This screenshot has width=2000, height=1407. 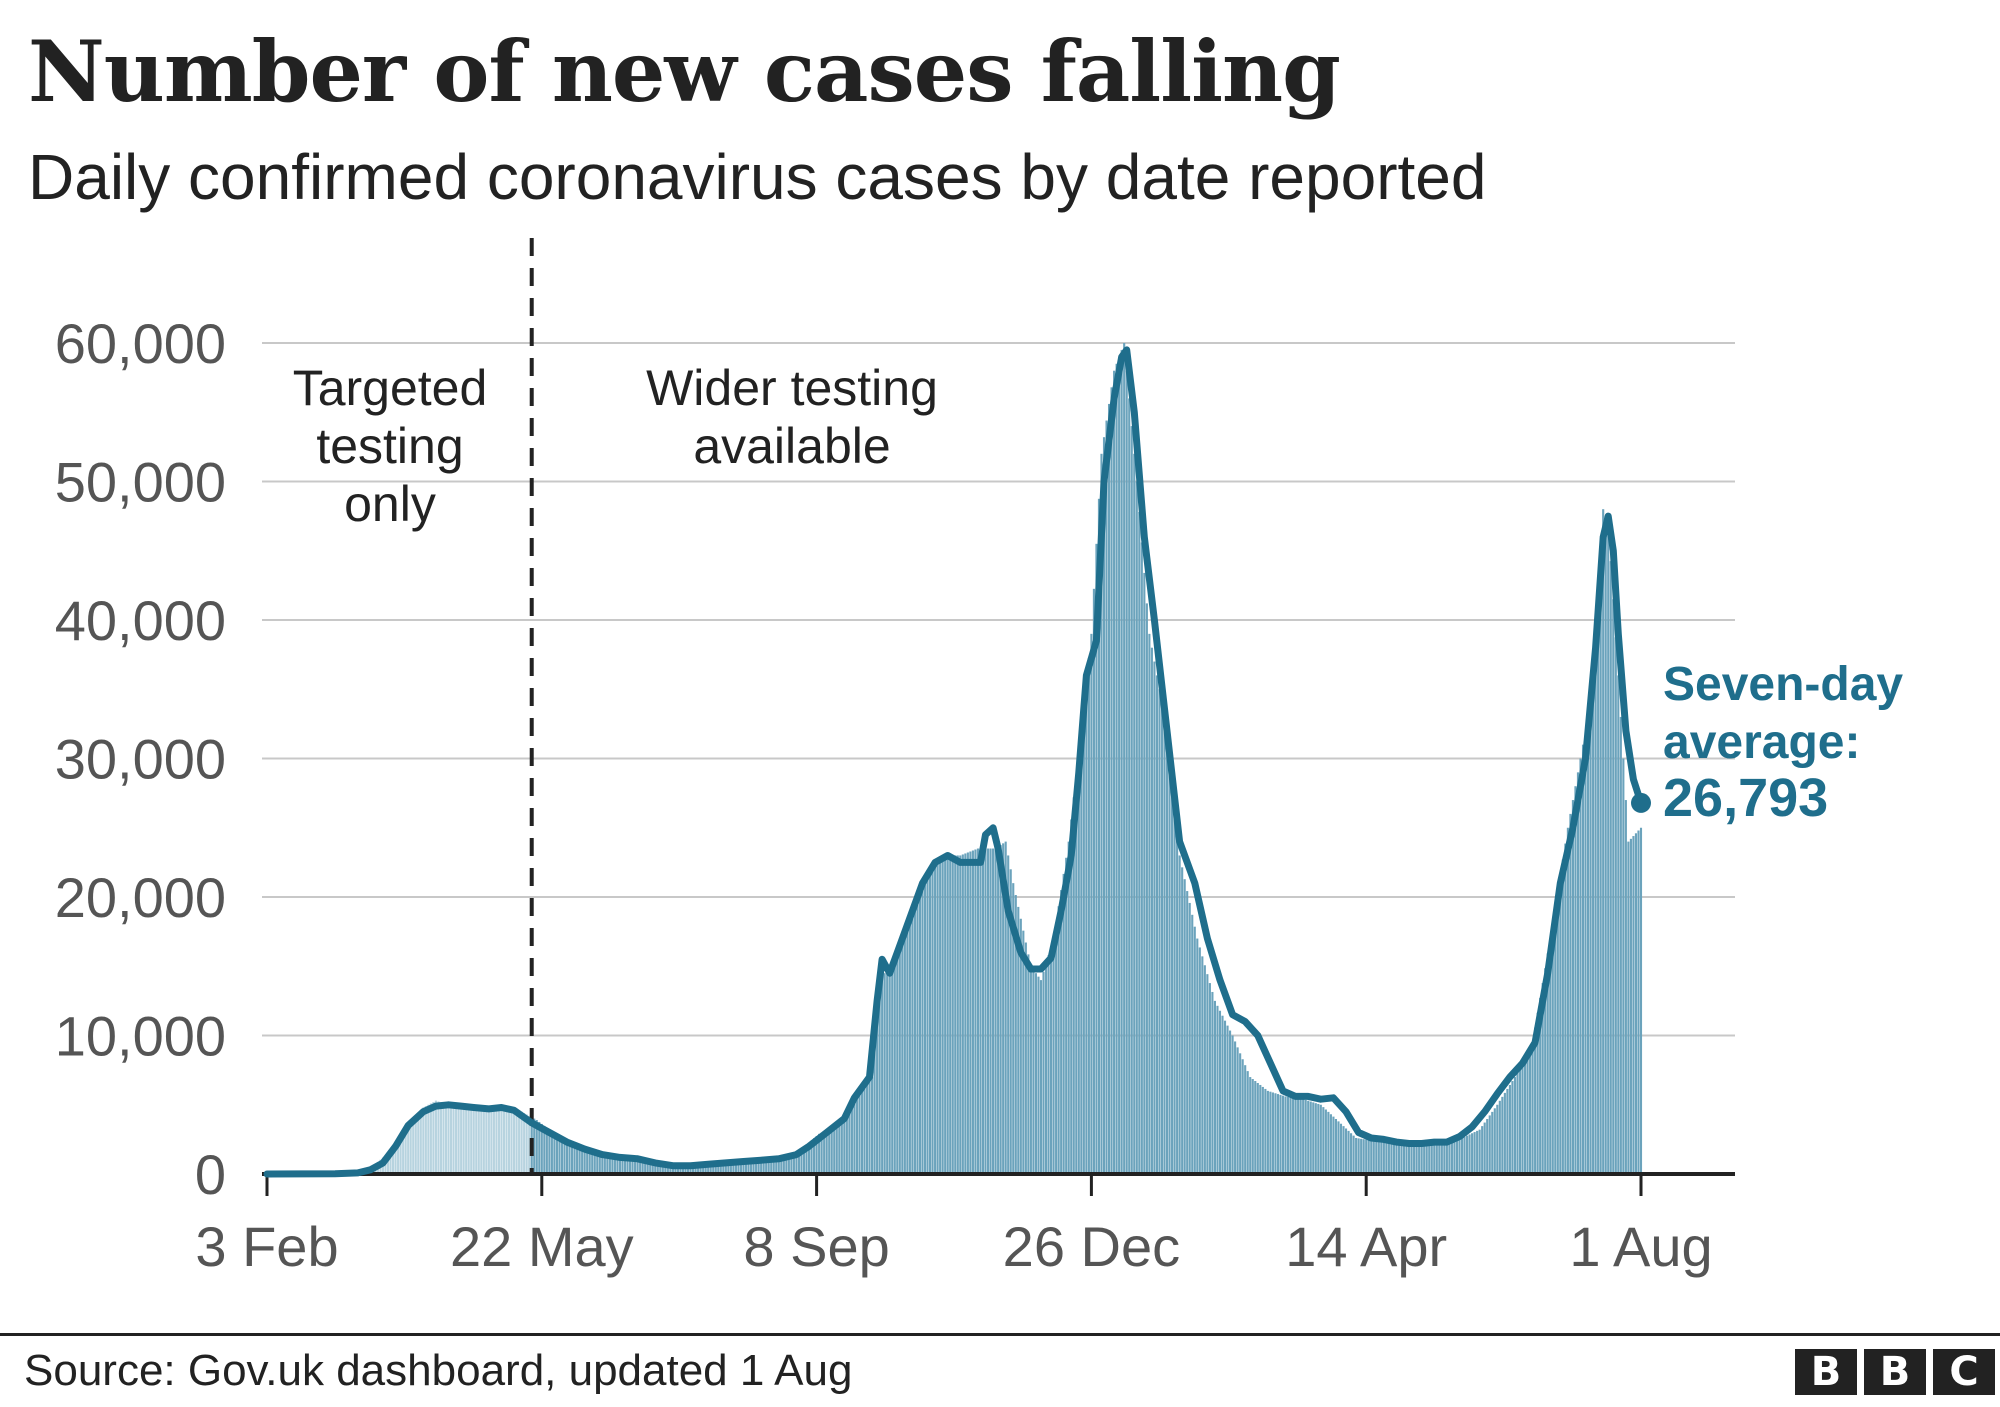 I want to click on x-tick-label: 1 Aug, so click(x=1640, y=1246).